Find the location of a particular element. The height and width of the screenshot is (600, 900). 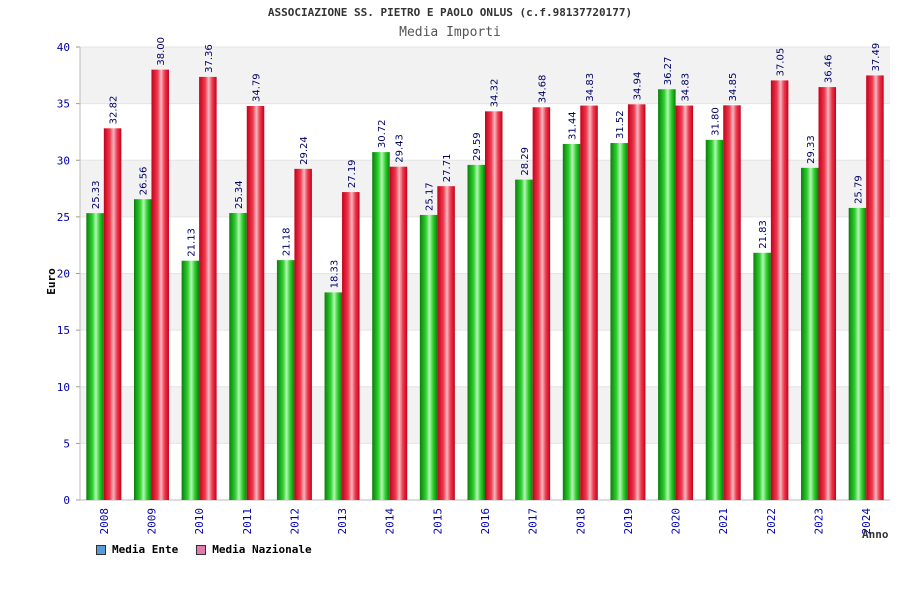

bar-media-ente-2009 is located at coordinates (142, 349).